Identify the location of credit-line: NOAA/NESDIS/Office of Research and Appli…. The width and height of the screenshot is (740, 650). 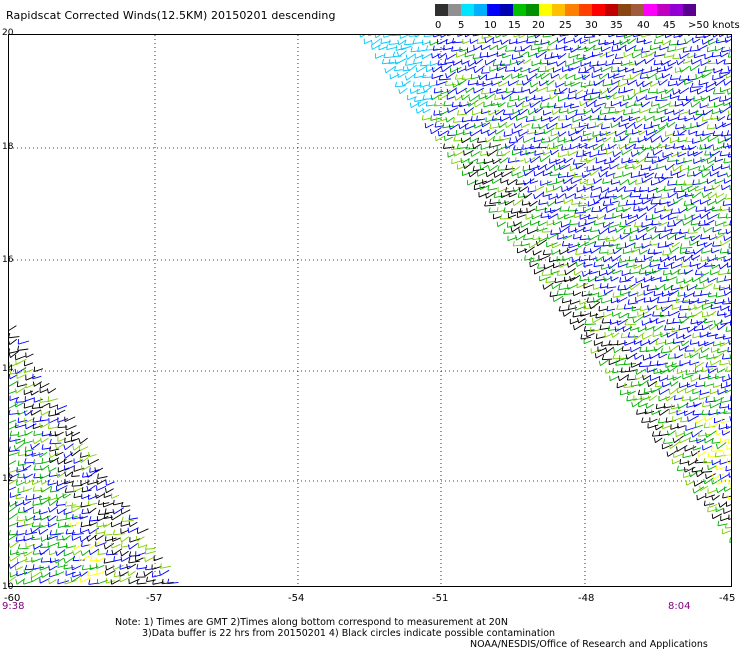
(589, 644).